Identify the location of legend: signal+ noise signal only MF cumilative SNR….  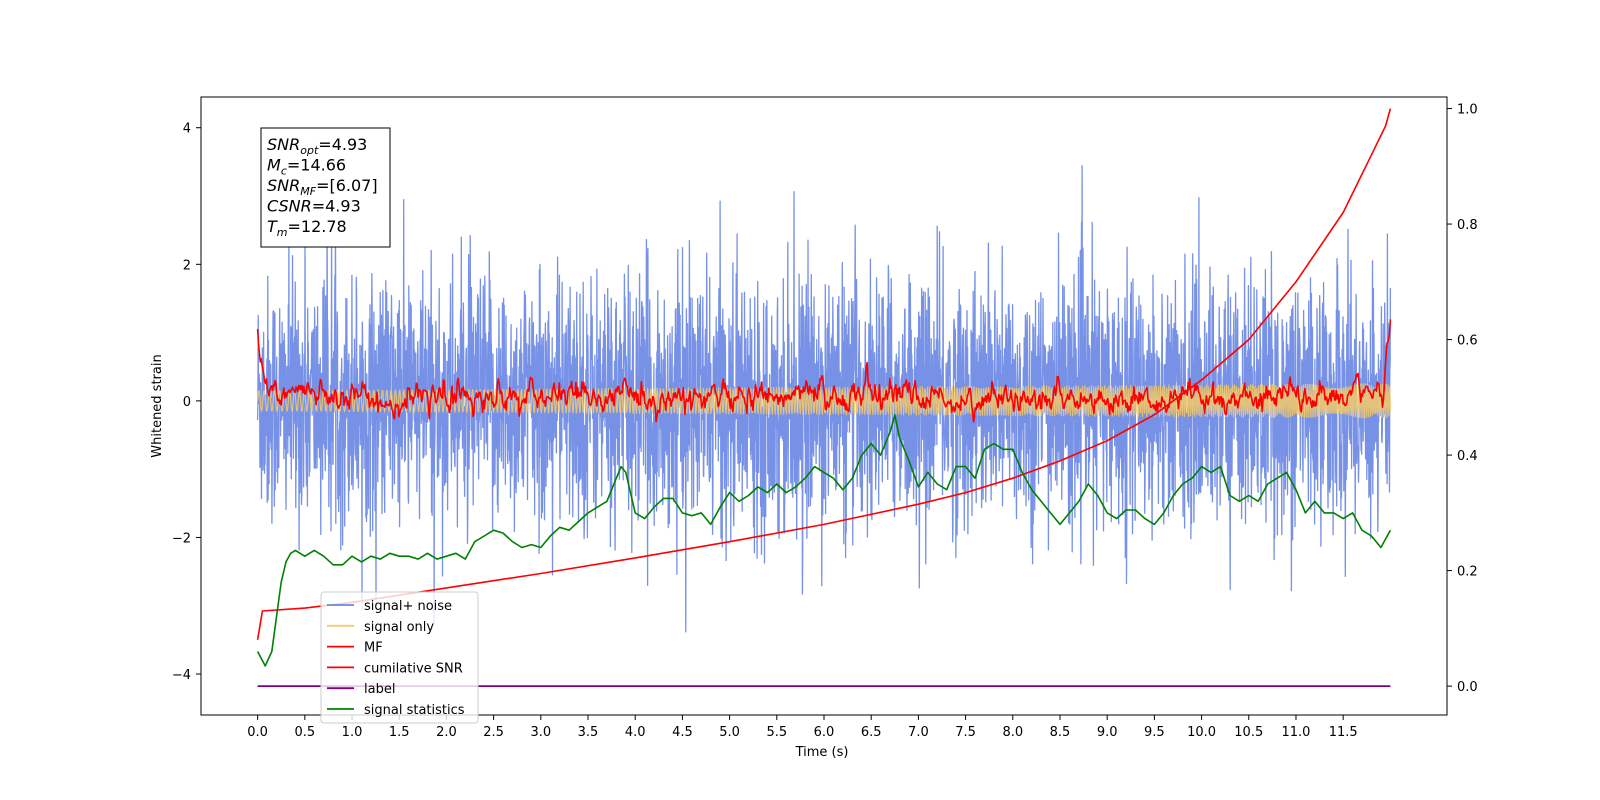
(399, 657).